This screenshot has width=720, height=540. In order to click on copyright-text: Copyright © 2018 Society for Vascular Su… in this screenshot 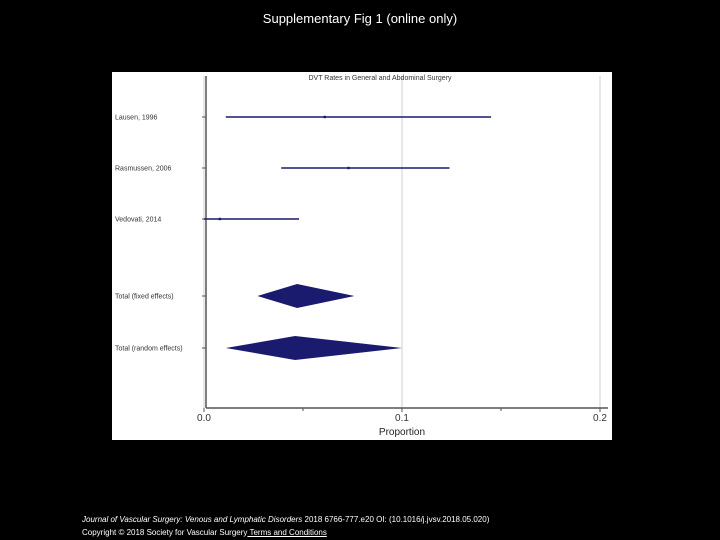, I will do `click(165, 532)`.